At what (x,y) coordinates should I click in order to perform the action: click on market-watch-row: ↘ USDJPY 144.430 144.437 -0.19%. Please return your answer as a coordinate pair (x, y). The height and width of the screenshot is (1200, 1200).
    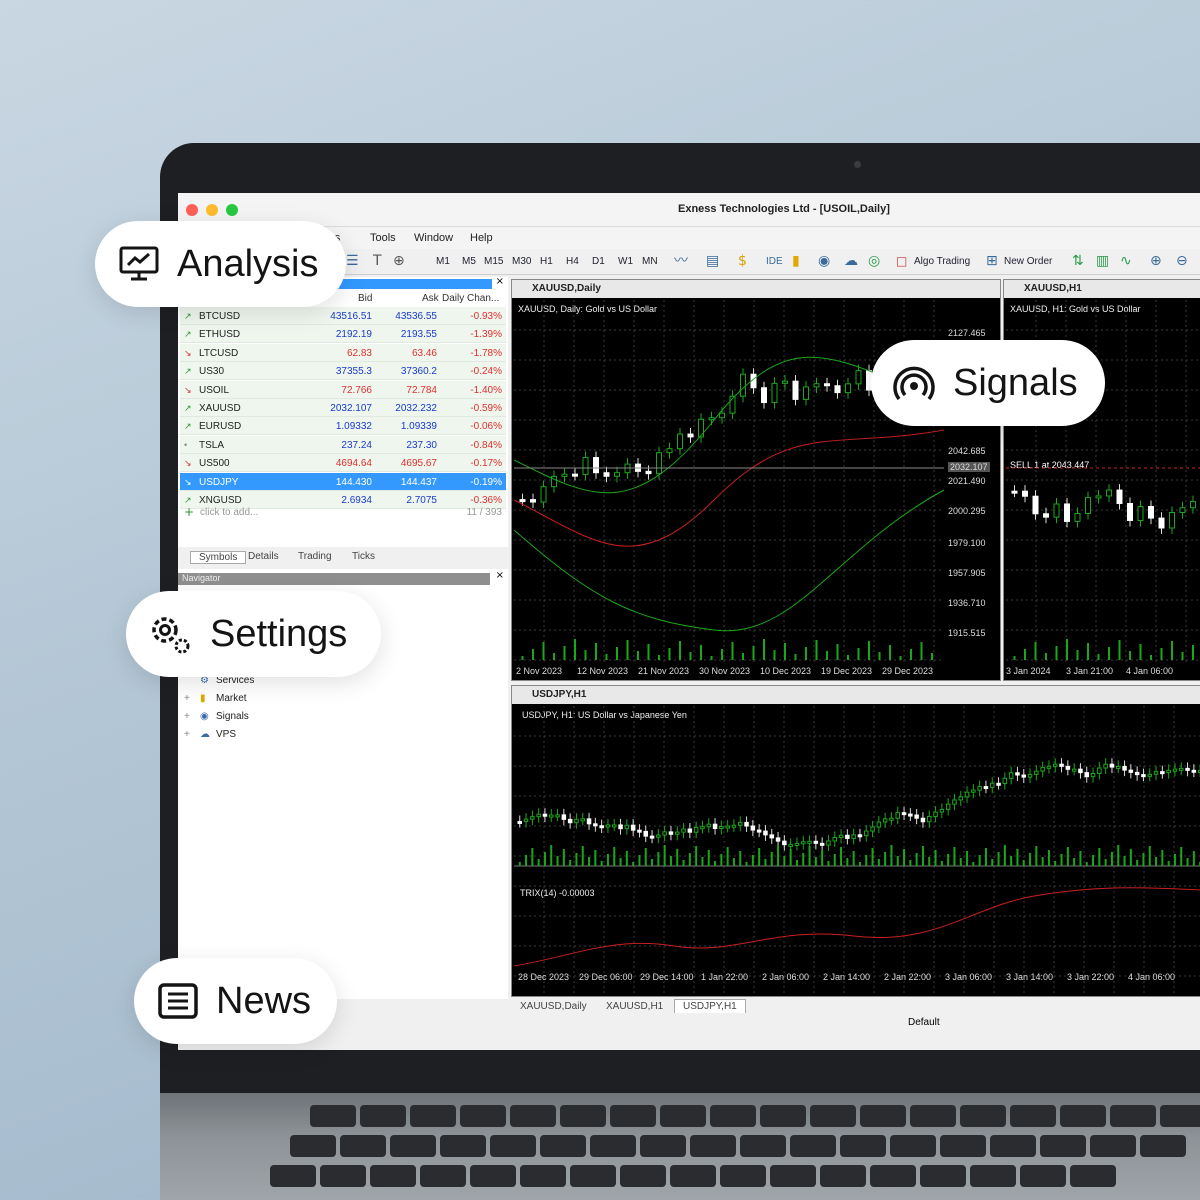
    Looking at the image, I should click on (343, 481).